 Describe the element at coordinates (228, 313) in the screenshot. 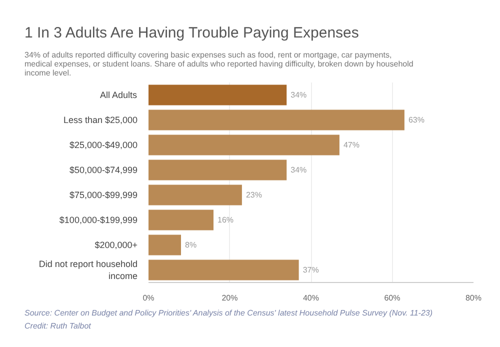

I see `source-note: Source: Center on Budget and Policy Priorities' Analysis of the Census' latest Household Pulse Survey (Nov. 11-23)` at that location.